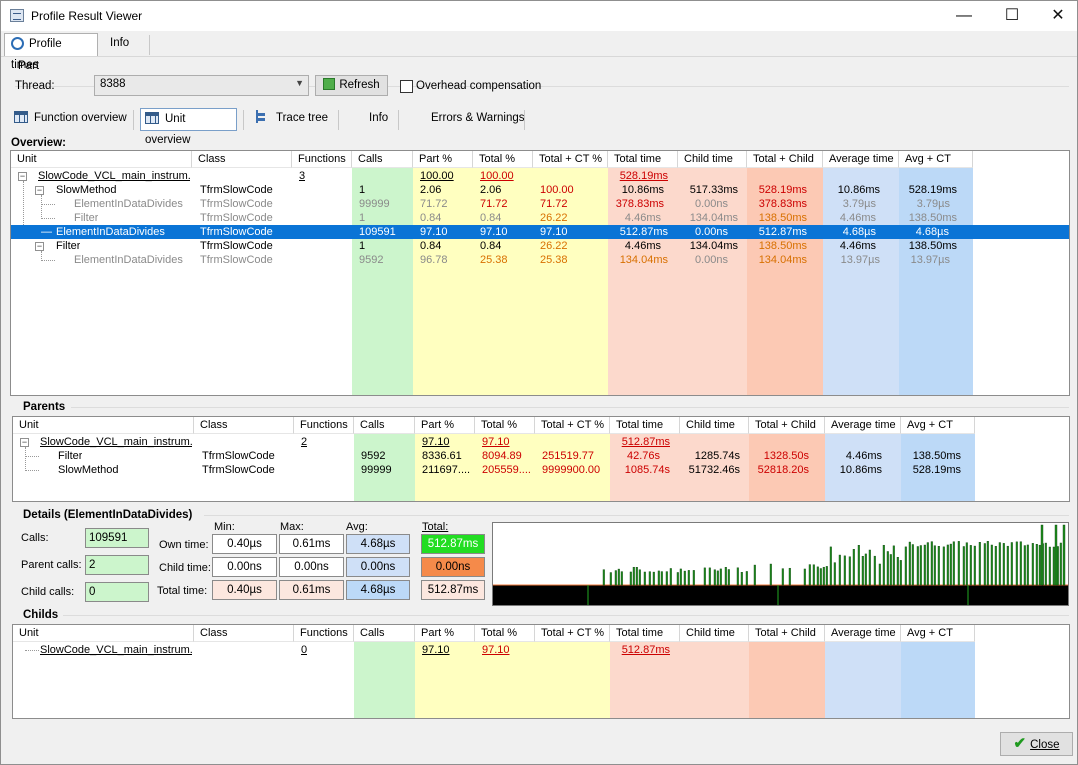 This screenshot has height=765, width=1078. Describe the element at coordinates (41, 615) in the screenshot. I see `childs-title: Childs` at that location.